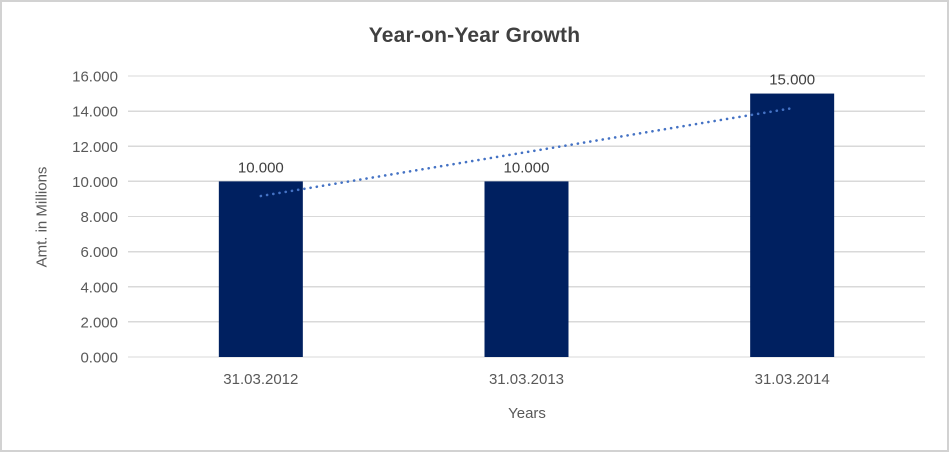 This screenshot has height=452, width=949. What do you see at coordinates (99, 217) in the screenshot?
I see `y-tick-label: 8.000` at bounding box center [99, 217].